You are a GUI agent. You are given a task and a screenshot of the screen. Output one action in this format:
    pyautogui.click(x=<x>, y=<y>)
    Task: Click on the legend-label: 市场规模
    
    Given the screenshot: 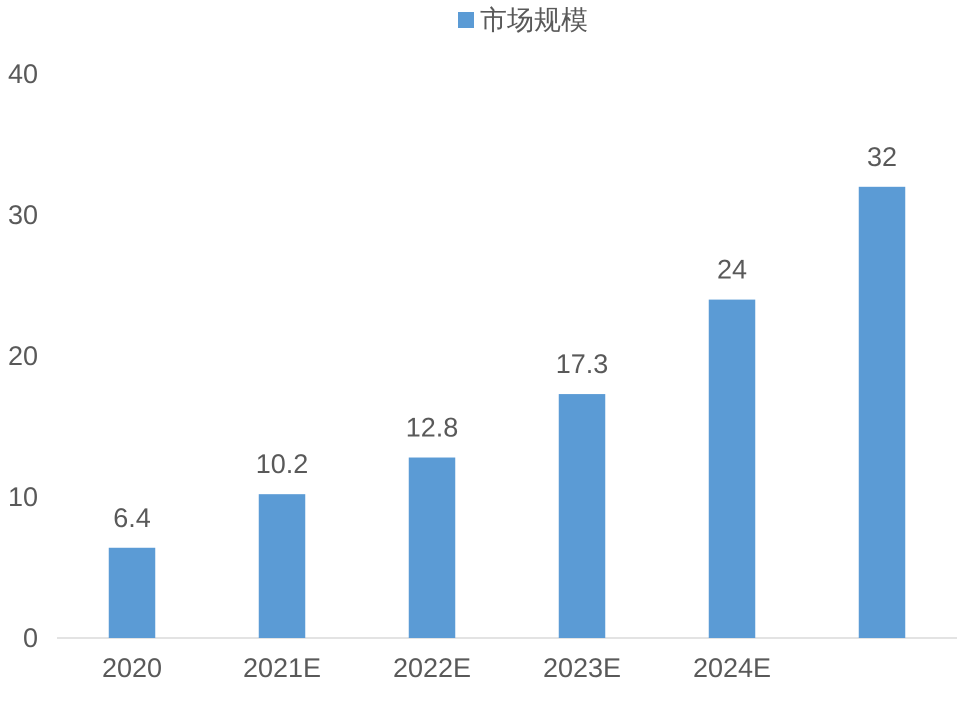 What is the action you would take?
    pyautogui.click(x=534, y=20)
    